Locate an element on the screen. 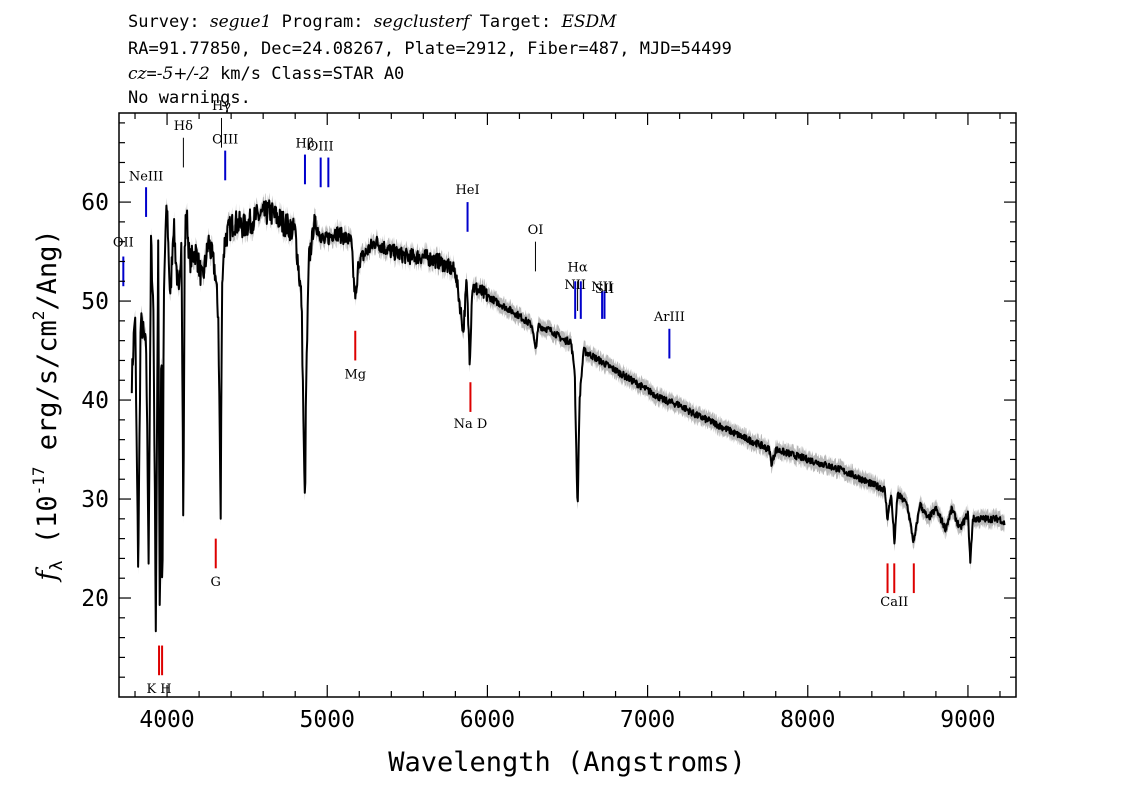 This screenshot has height=810, width=1134. line-label: ArIII is located at coordinates (669, 317).